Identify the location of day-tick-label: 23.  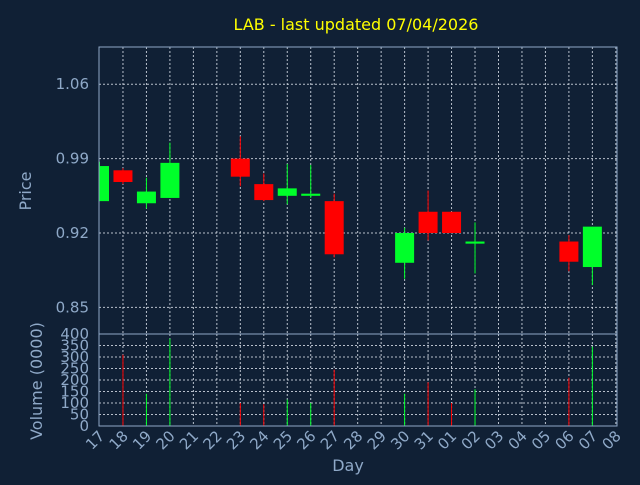
(236, 440).